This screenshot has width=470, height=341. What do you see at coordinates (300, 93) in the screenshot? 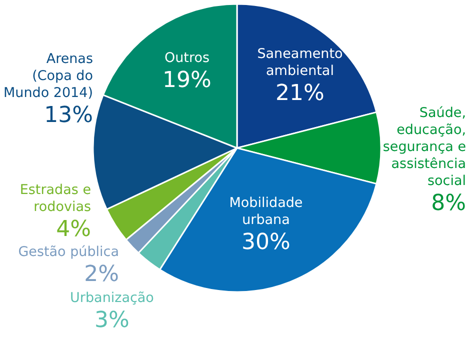
I see `data-label: 21%` at bounding box center [300, 93].